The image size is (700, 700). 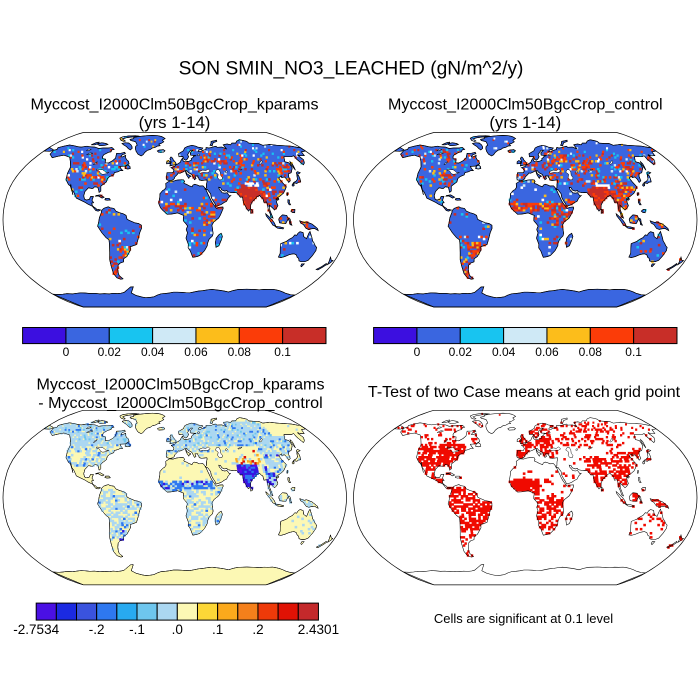 What do you see at coordinates (97, 629) in the screenshot?
I see `svg-text: -.2` at bounding box center [97, 629].